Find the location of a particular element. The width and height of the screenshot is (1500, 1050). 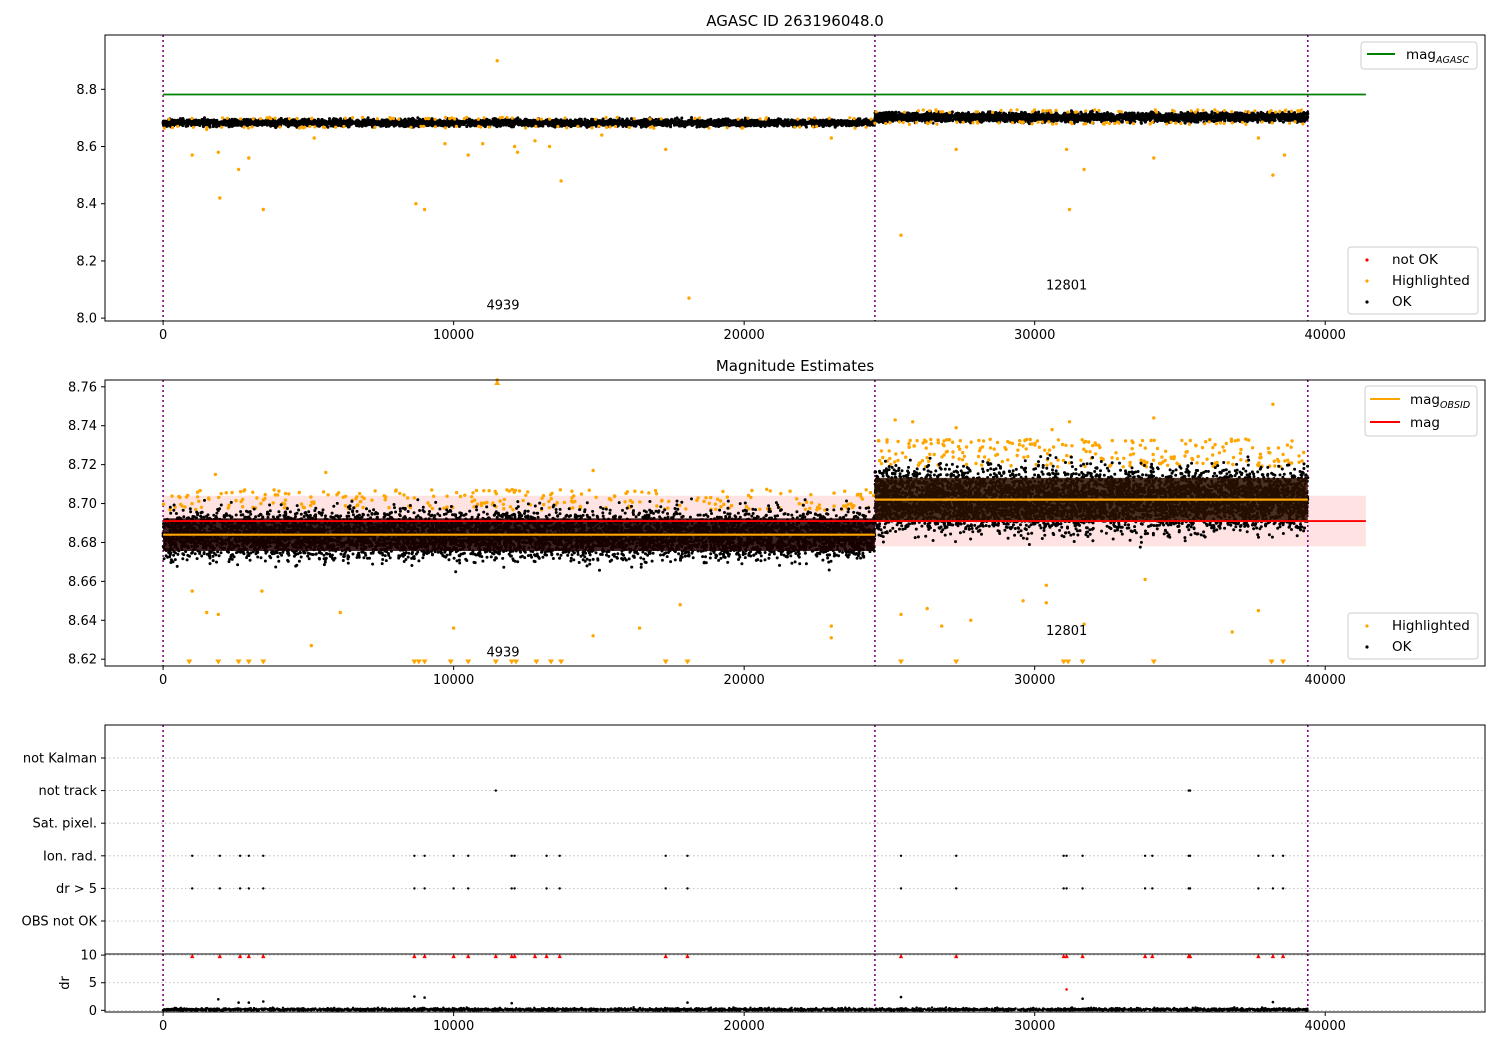

agasc-panel-title: AGASC ID 263196048.0 is located at coordinates (795, 21).